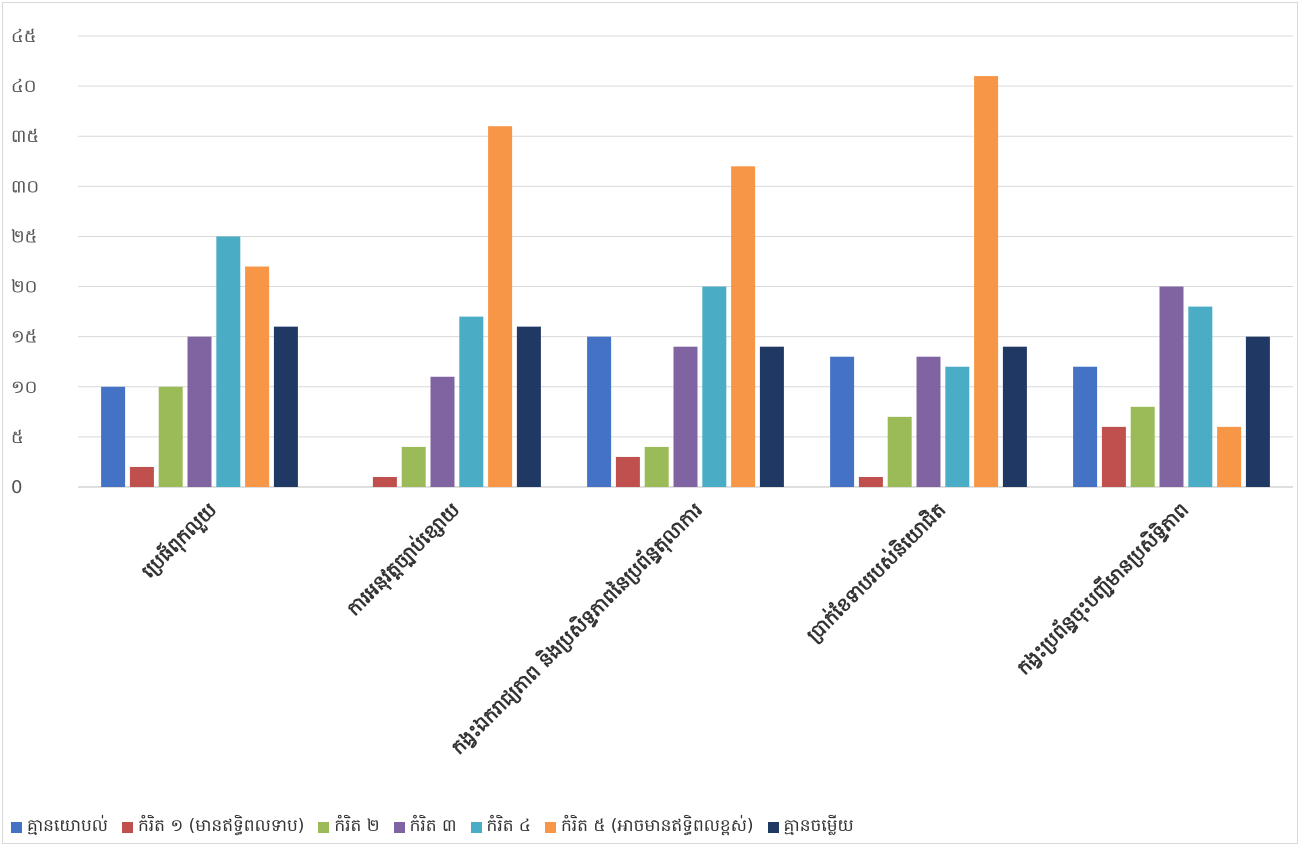 The height and width of the screenshot is (848, 1302). What do you see at coordinates (403, 560) in the screenshot?
I see `x-tick-label: ការអនុវត្តច្បាប់ខ្សោយ` at bounding box center [403, 560].